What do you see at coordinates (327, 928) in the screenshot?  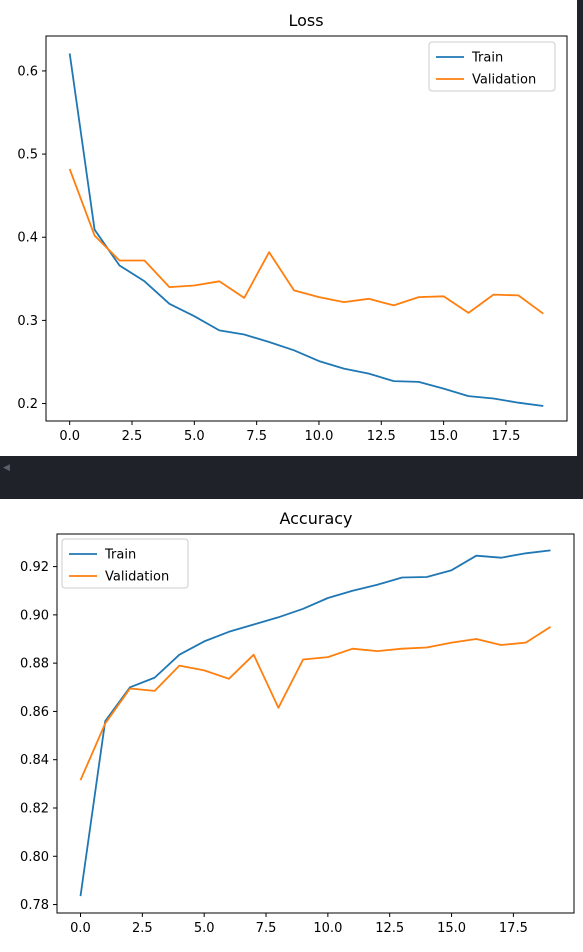 I see `accuracy-x-tick-label: 10.0` at bounding box center [327, 928].